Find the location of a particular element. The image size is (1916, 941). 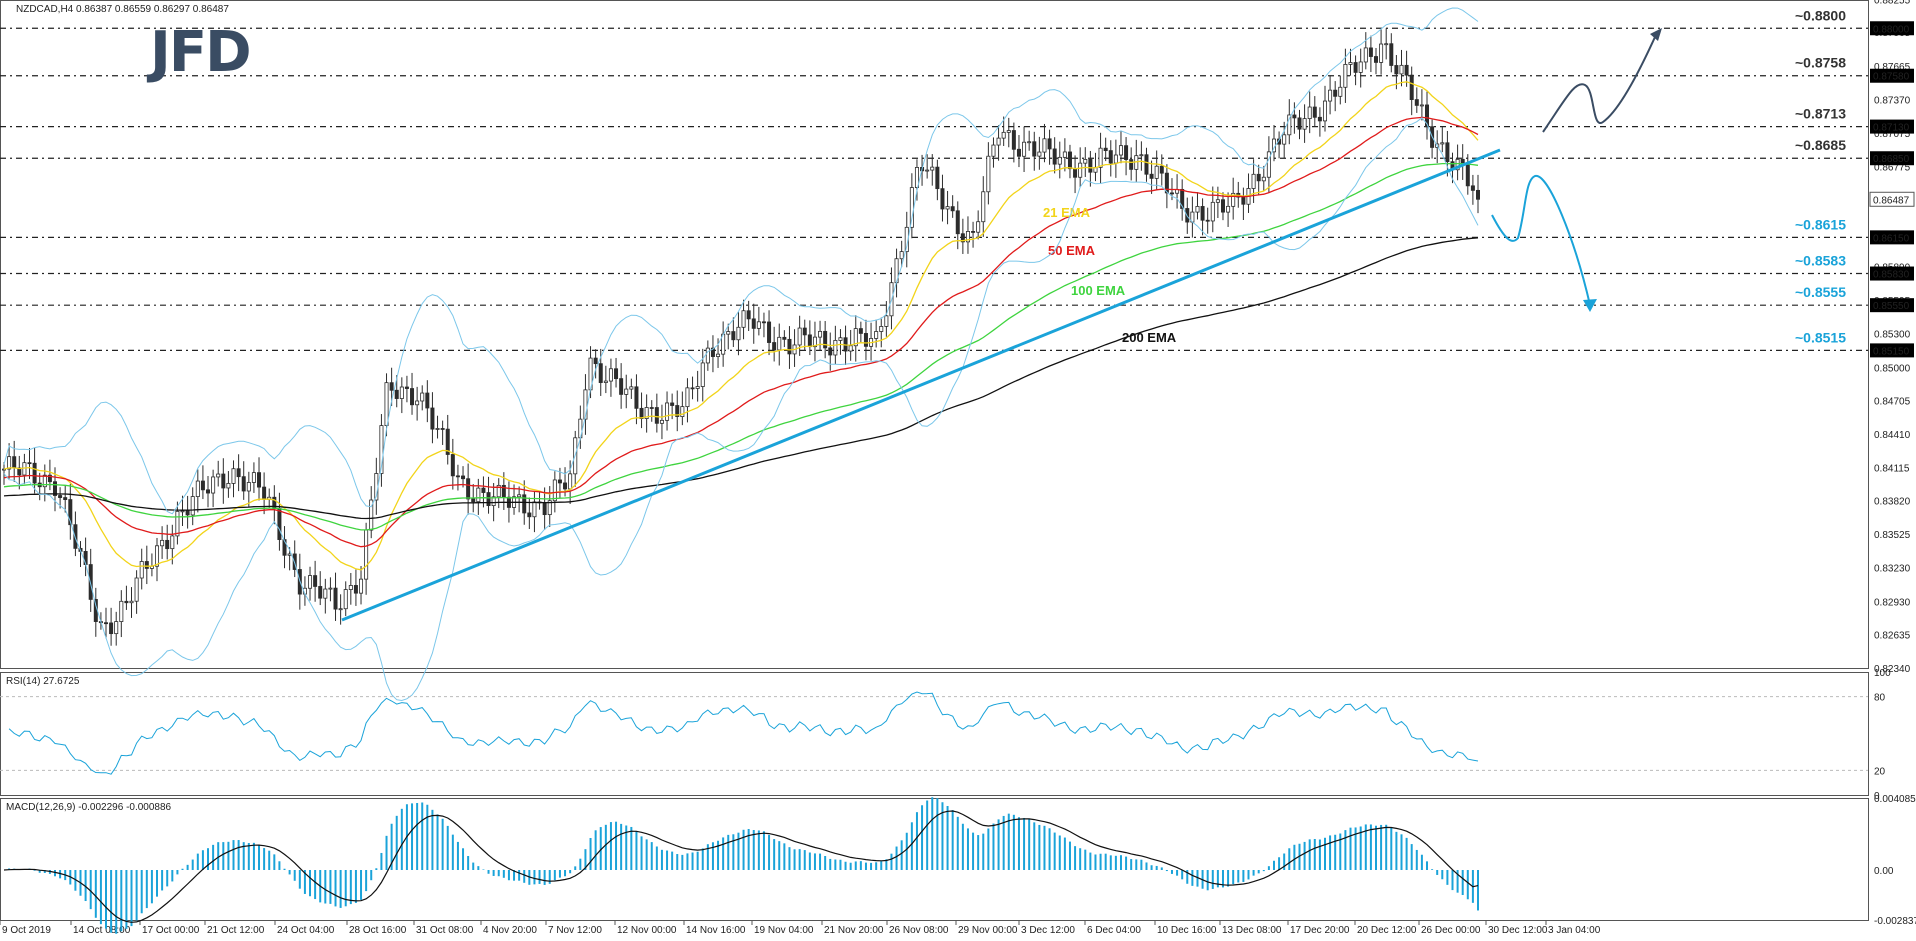

ema-label-21: 21 EMA is located at coordinates (1067, 212).